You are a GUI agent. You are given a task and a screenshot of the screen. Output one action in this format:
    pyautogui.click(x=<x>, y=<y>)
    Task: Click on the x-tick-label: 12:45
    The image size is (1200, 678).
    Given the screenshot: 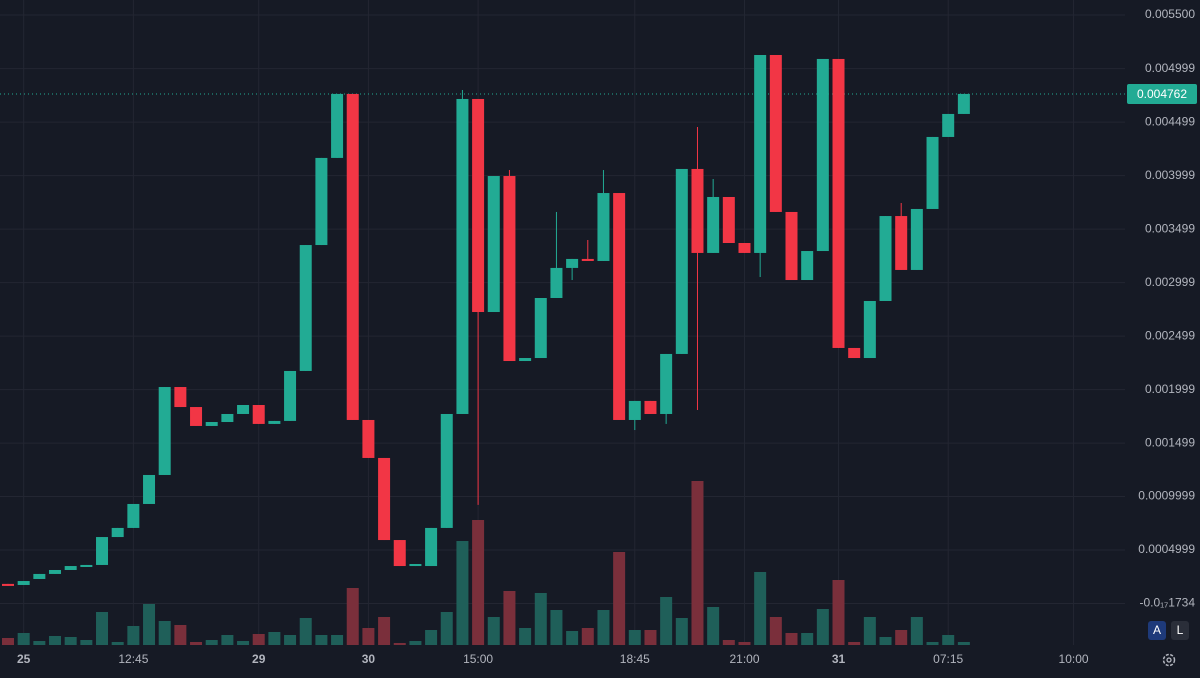 What is the action you would take?
    pyautogui.click(x=133, y=659)
    